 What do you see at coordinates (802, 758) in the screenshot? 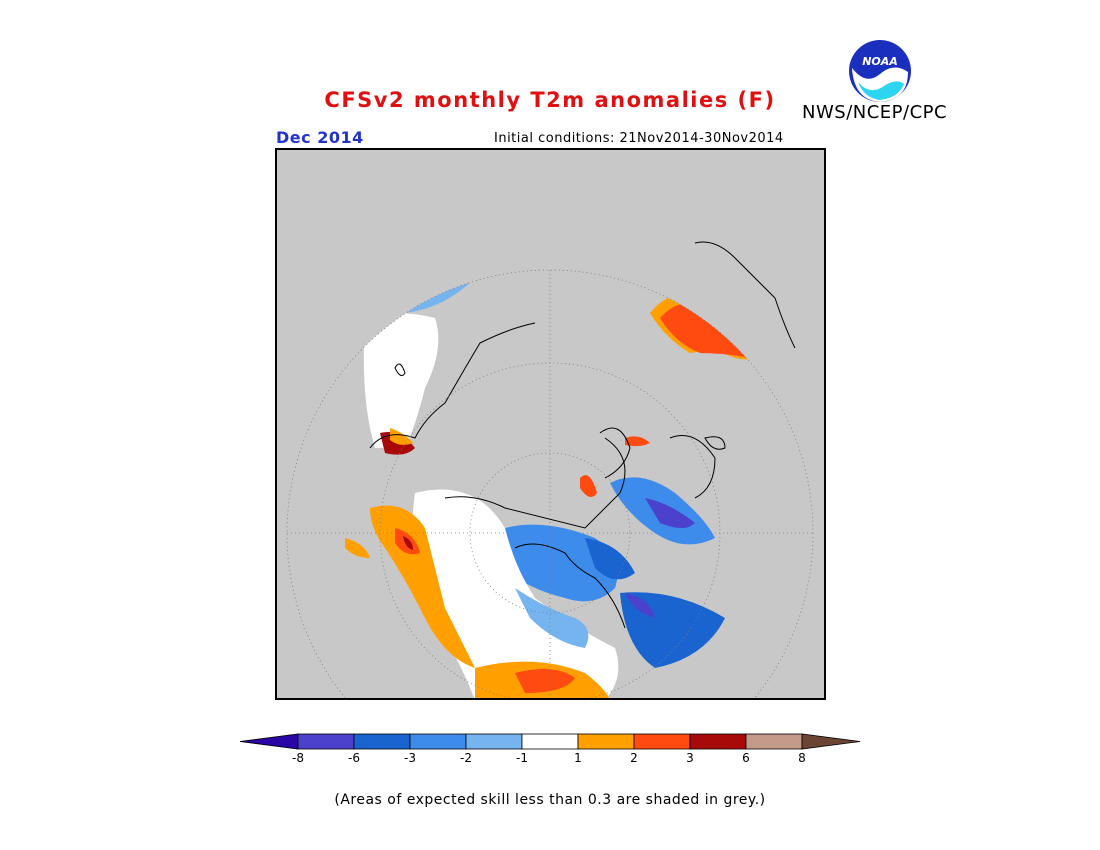
I see `legend-tick-label: 8` at bounding box center [802, 758].